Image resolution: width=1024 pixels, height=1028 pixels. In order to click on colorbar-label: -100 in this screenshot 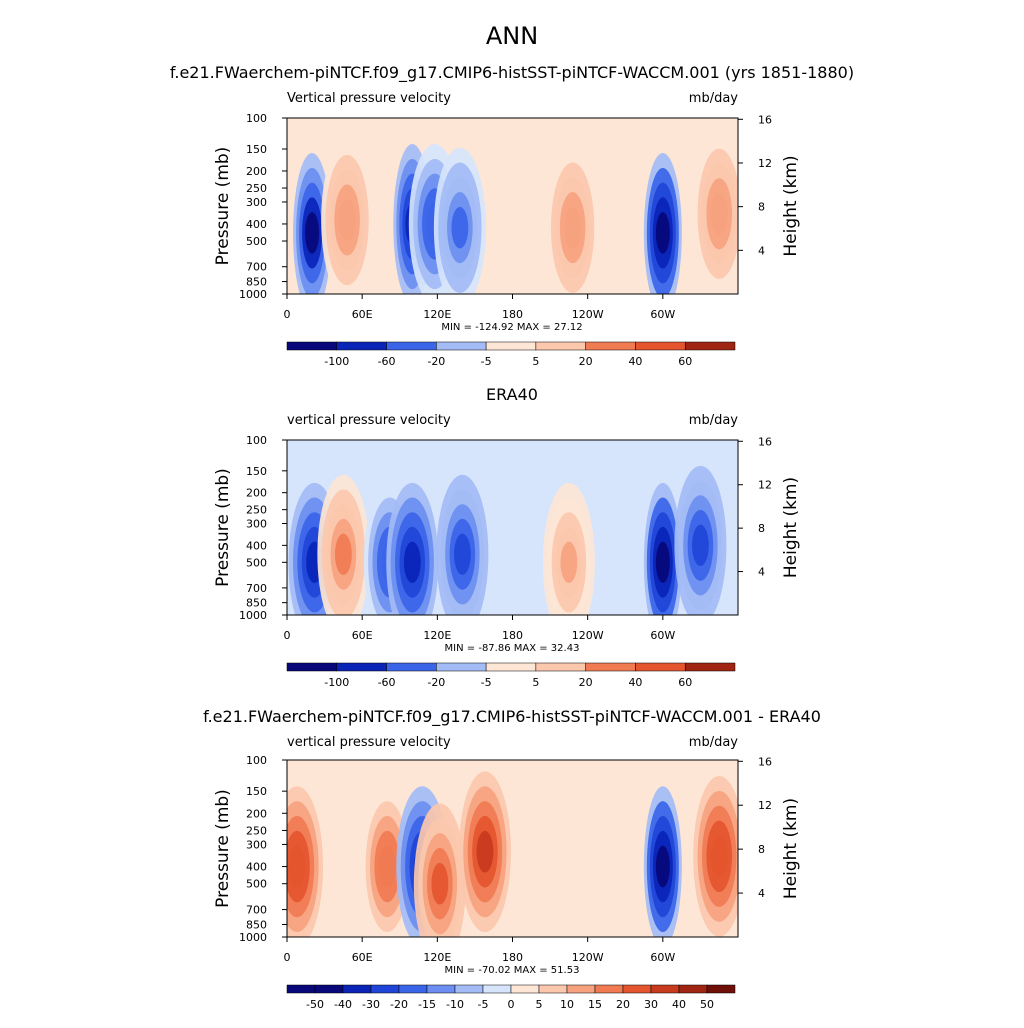, I will do `click(336, 682)`.